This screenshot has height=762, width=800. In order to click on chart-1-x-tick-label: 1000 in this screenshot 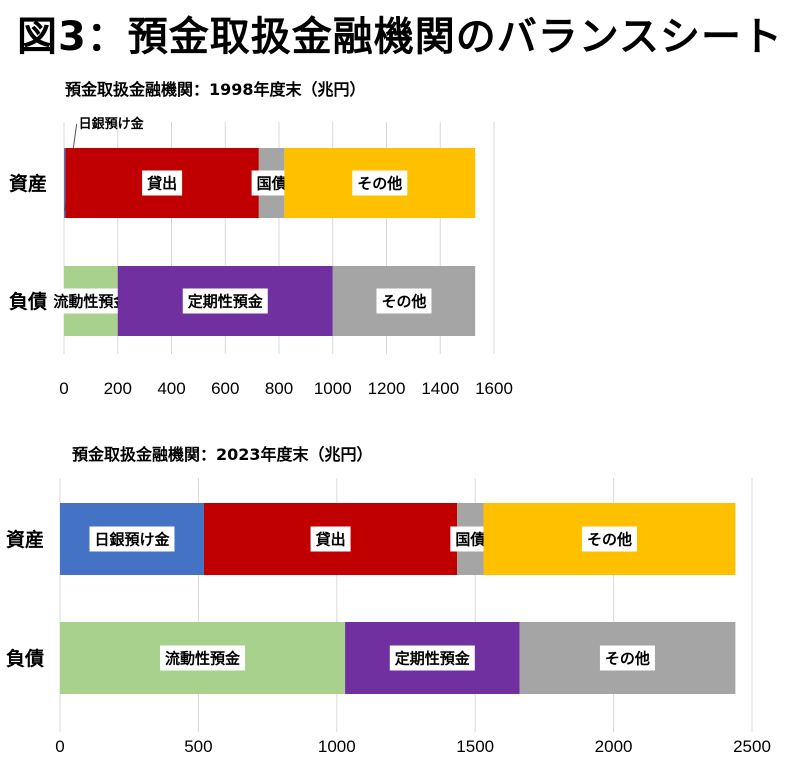, I will do `click(333, 388)`.